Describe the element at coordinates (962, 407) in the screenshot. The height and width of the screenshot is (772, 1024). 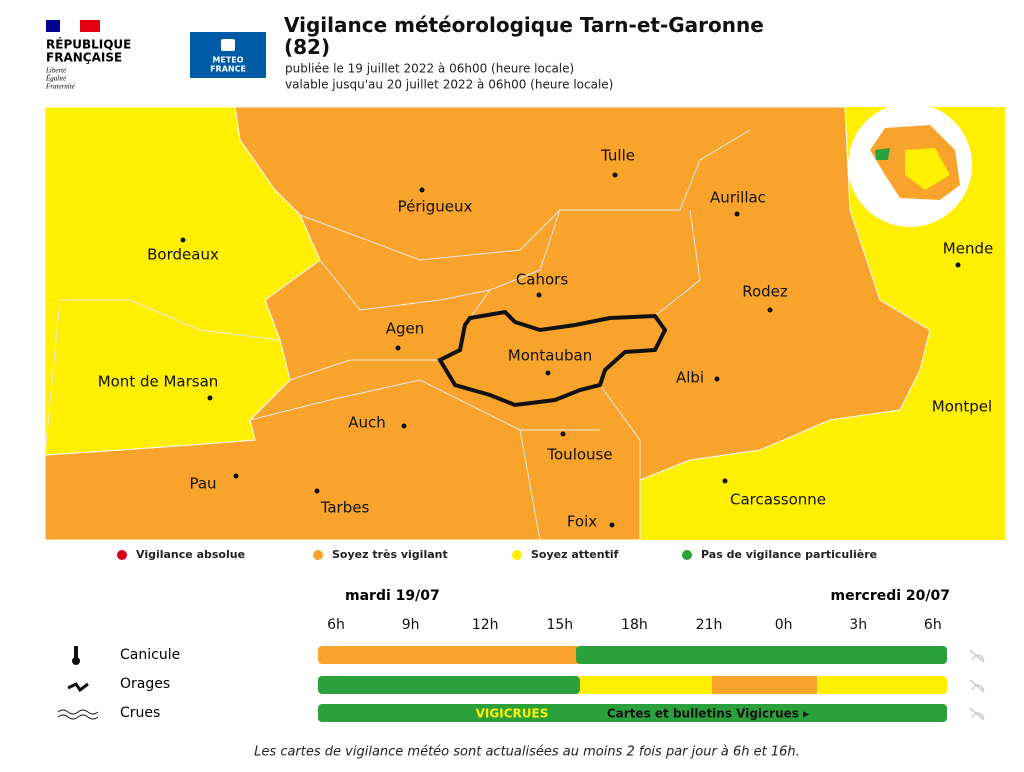
I see `city-label: Montpel` at that location.